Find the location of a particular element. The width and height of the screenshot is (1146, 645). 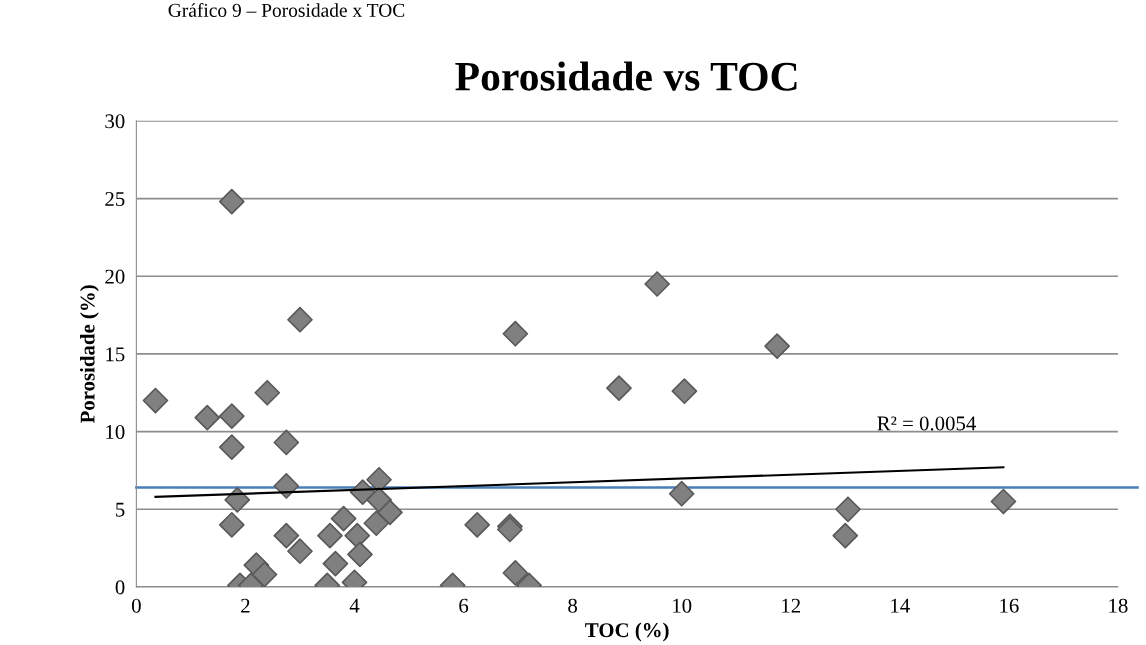

x-tick-label: 12 is located at coordinates (791, 605).